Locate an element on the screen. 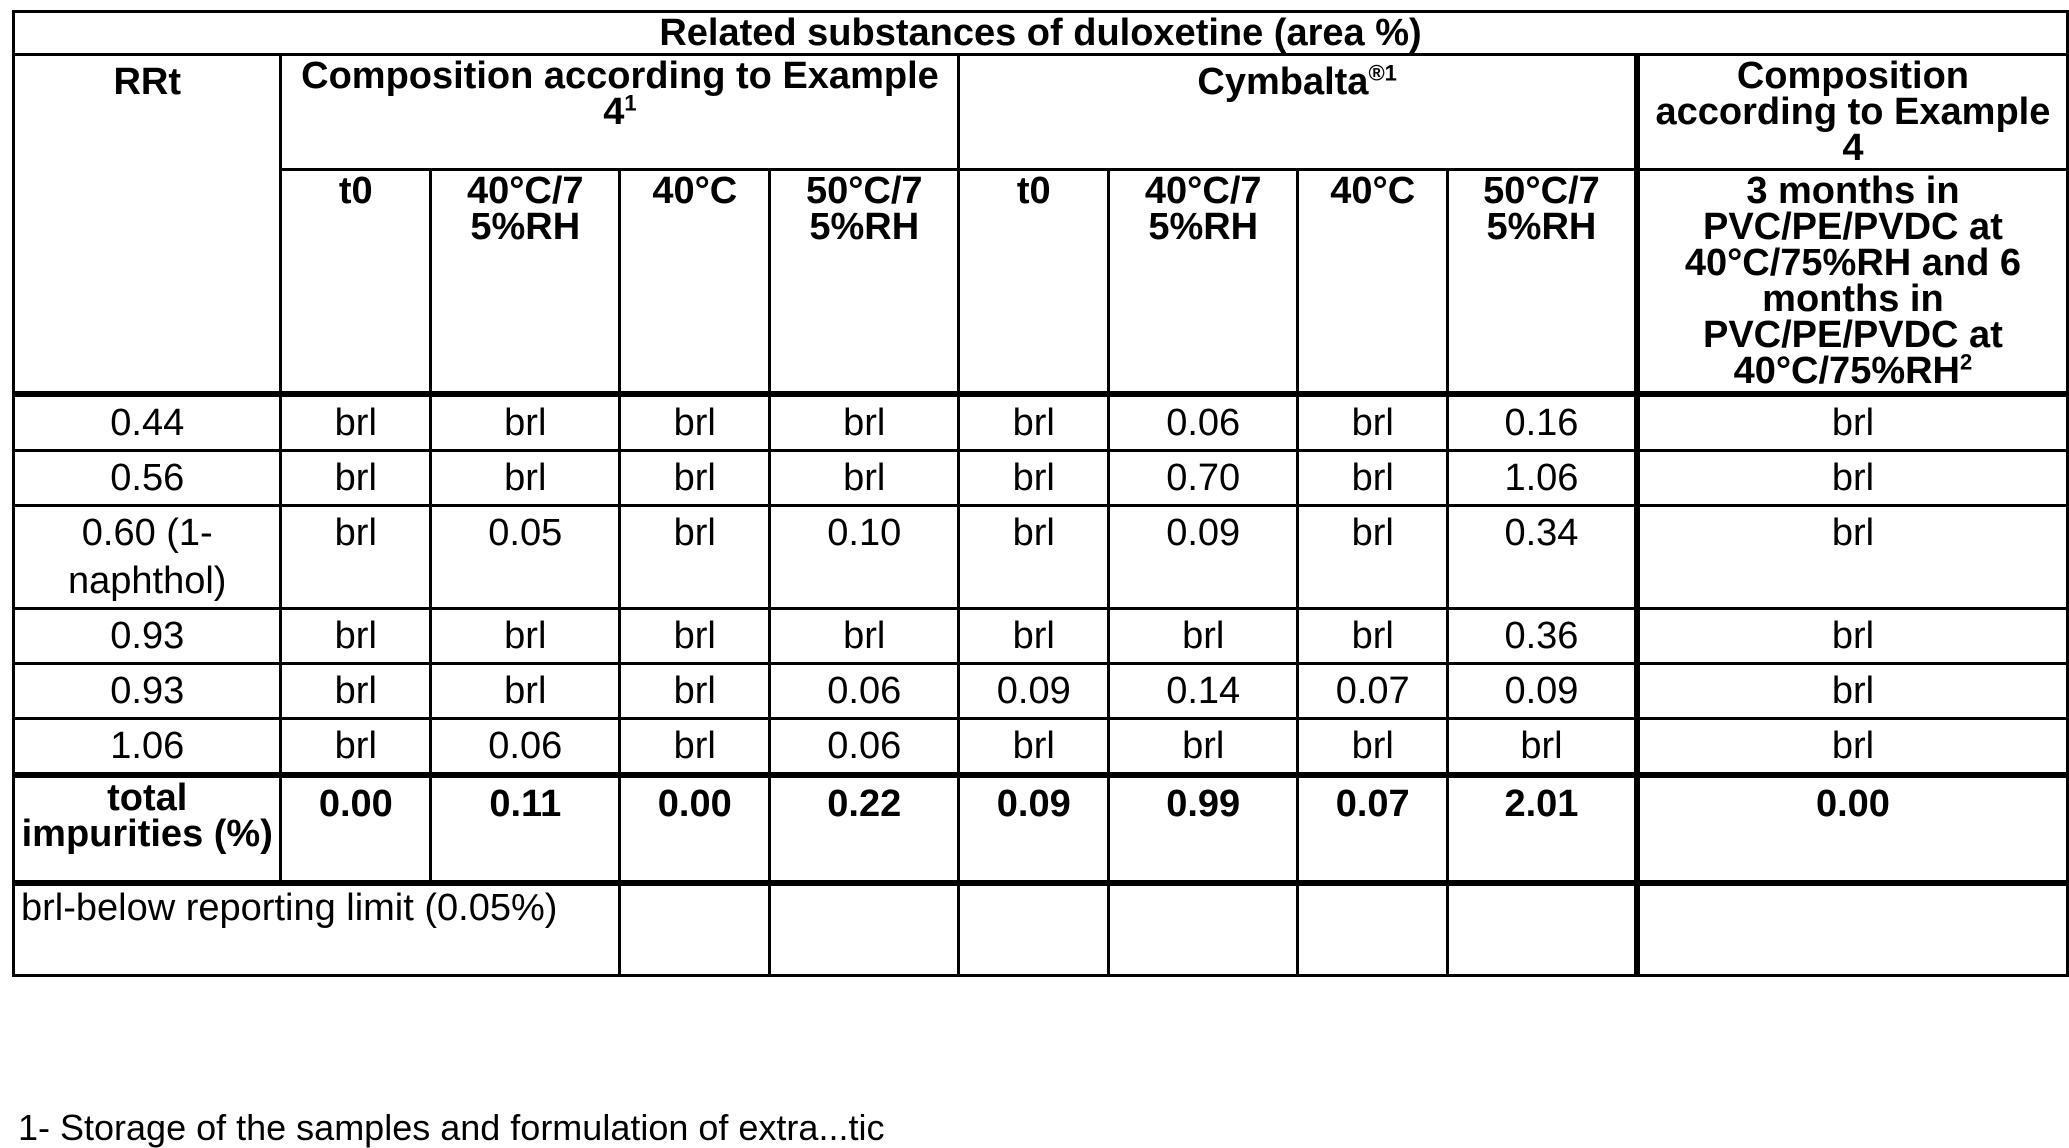 The image size is (2069, 1148). table-row: 0.44brlbrlbrlbrlbrl0.06brl0.16brl is located at coordinates (1041, 422).